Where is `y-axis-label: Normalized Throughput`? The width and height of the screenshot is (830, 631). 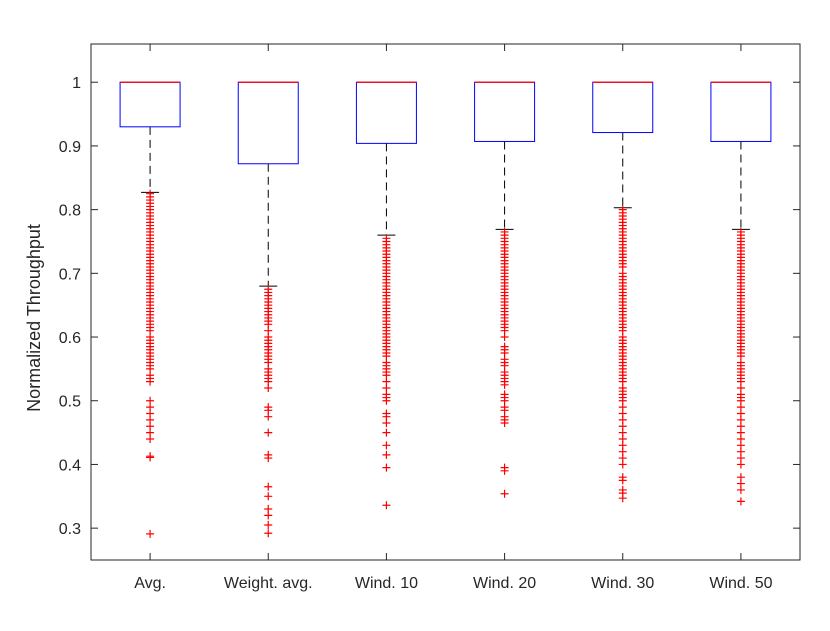
y-axis-label: Normalized Throughput is located at coordinates (34, 318).